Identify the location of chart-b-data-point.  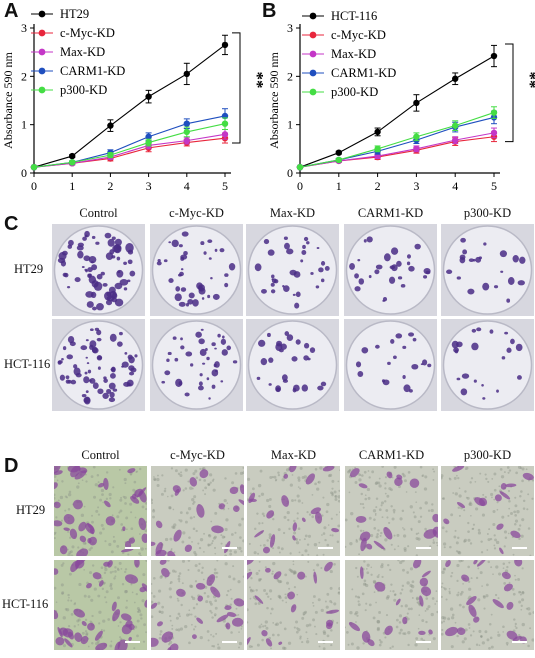
(494, 112).